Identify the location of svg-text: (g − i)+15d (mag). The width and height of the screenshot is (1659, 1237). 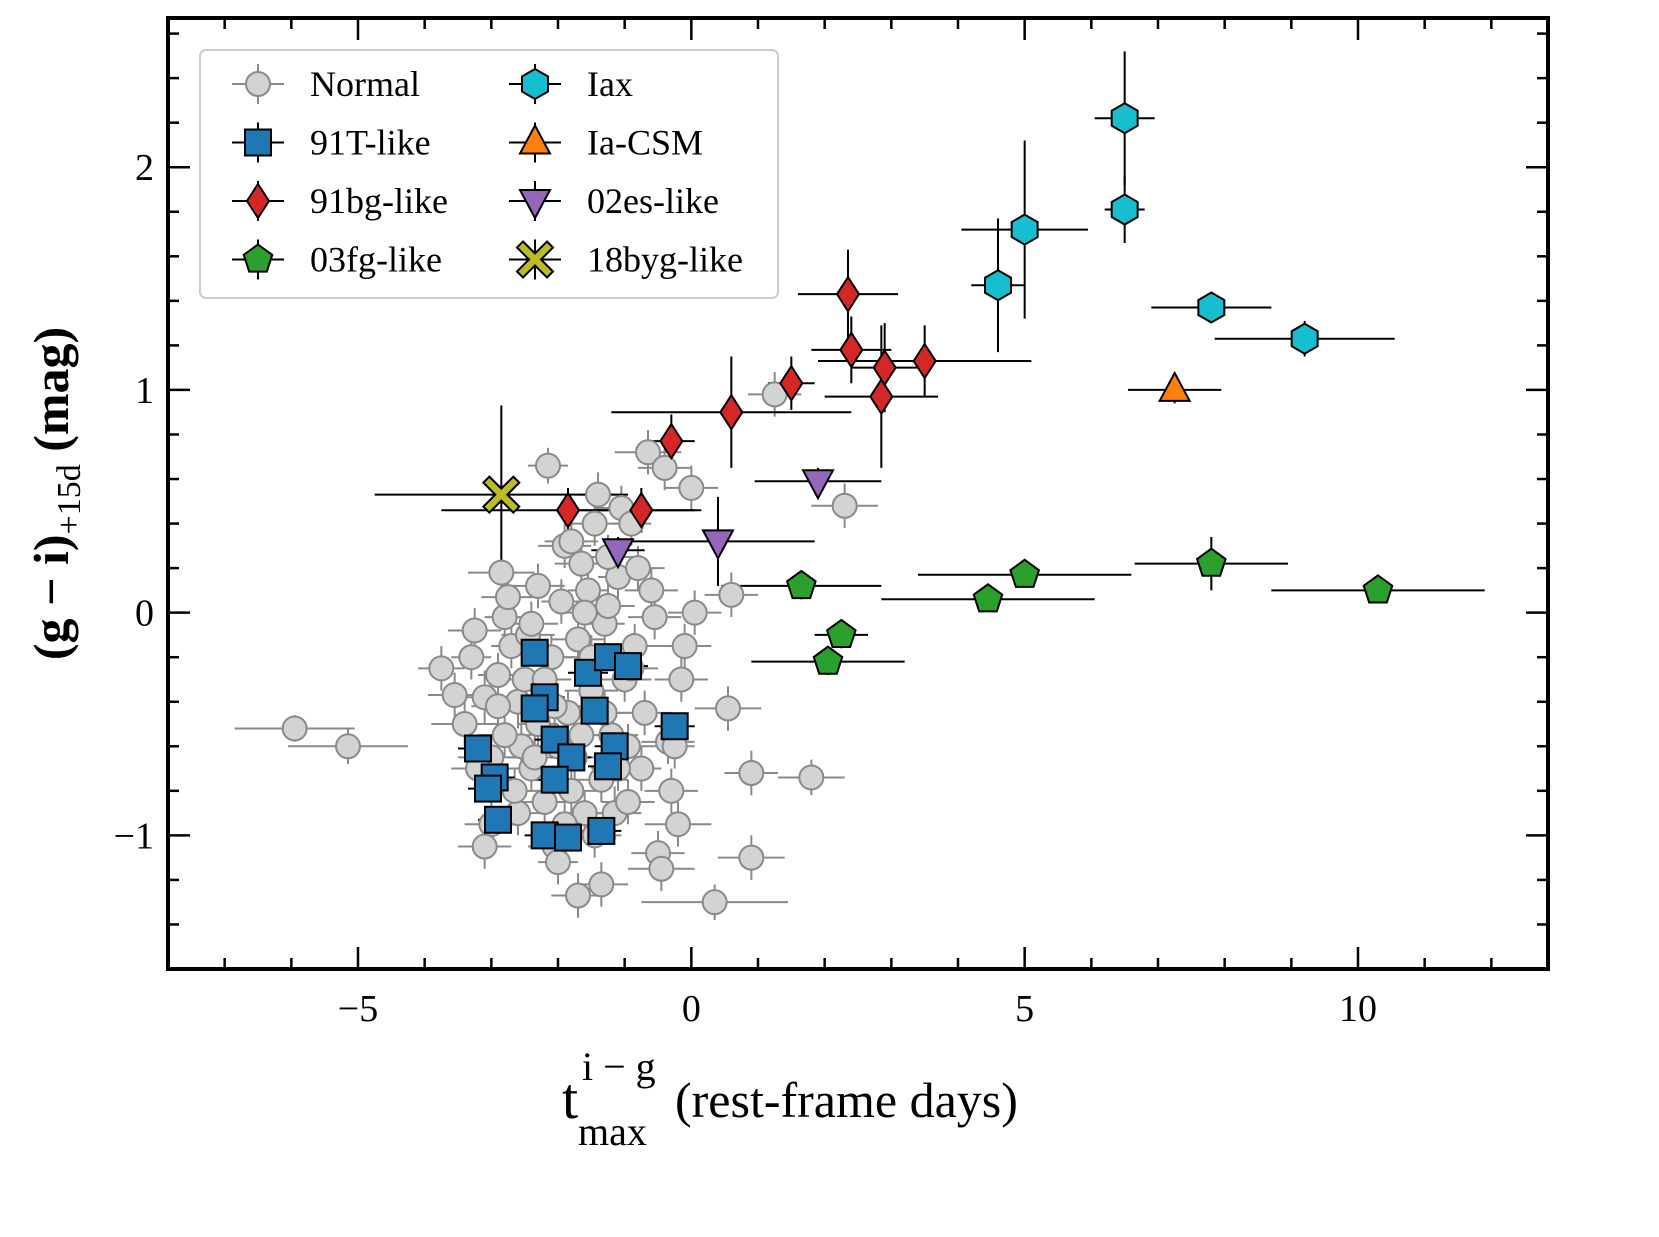
(55, 493).